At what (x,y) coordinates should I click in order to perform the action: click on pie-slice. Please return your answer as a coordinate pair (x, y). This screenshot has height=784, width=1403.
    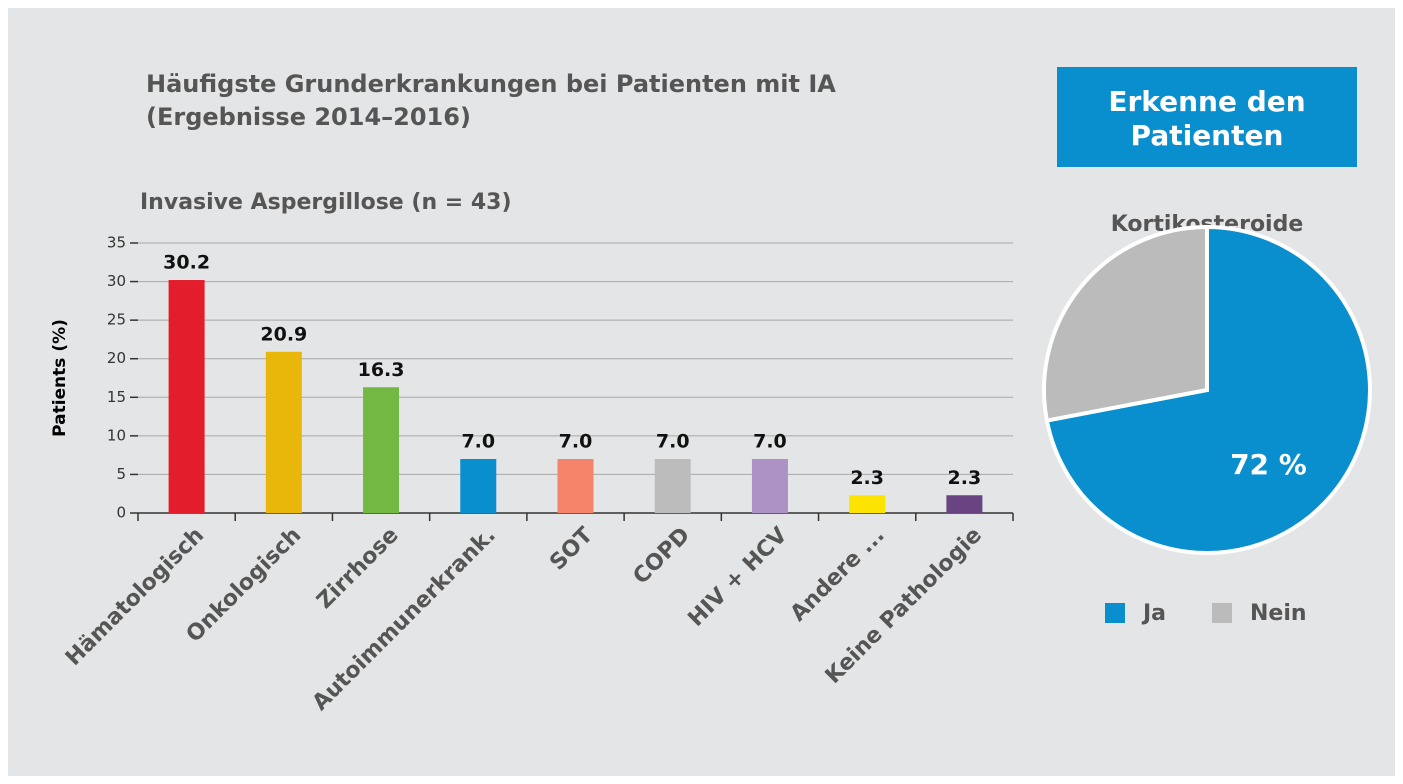
    Looking at the image, I should click on (1125, 323).